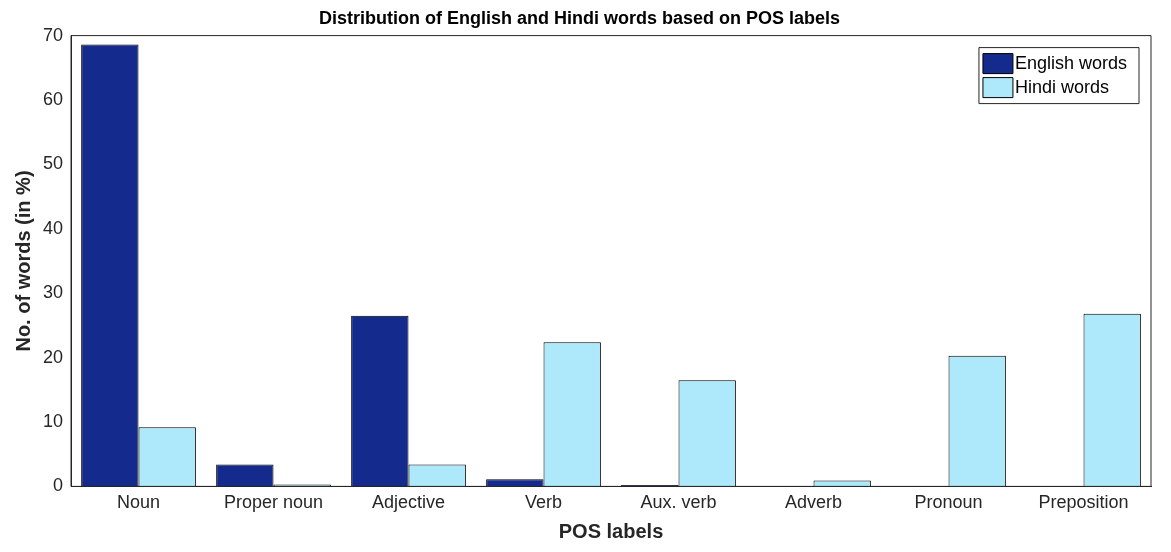  Describe the element at coordinates (1071, 62) in the screenshot. I see `legend-label: English words` at that location.